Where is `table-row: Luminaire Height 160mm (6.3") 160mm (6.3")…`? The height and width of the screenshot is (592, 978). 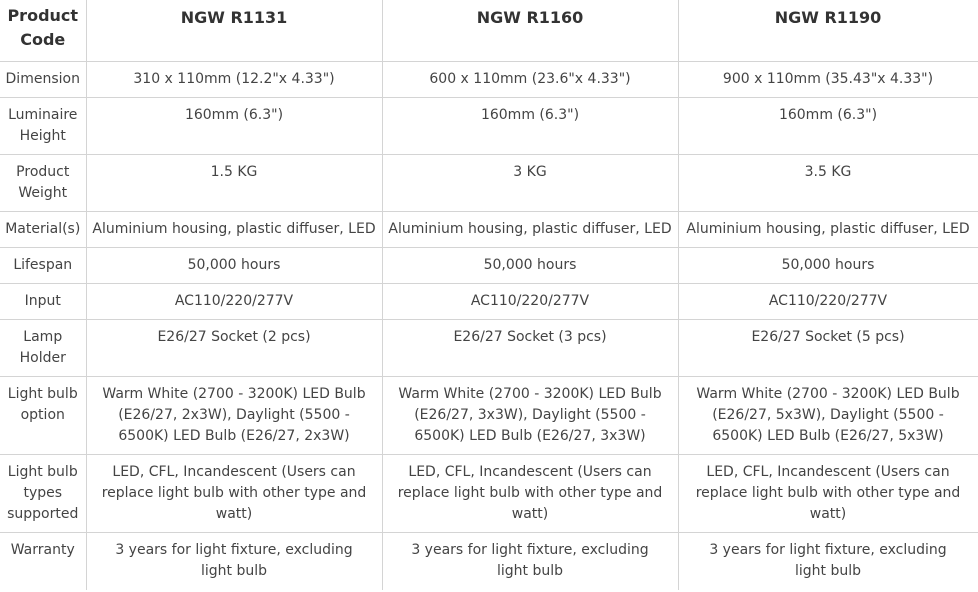 table-row: Luminaire Height 160mm (6.3") 160mm (6.3")… is located at coordinates (489, 125).